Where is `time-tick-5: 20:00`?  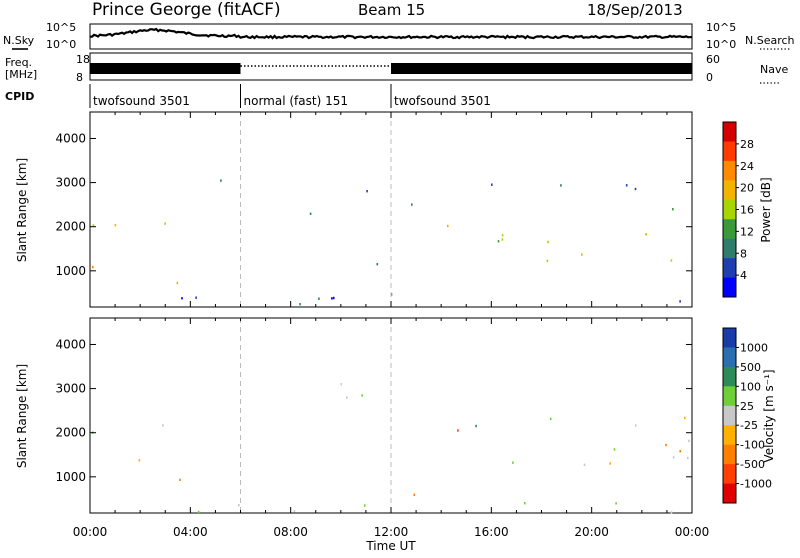
time-tick-5: 20:00 is located at coordinates (591, 532).